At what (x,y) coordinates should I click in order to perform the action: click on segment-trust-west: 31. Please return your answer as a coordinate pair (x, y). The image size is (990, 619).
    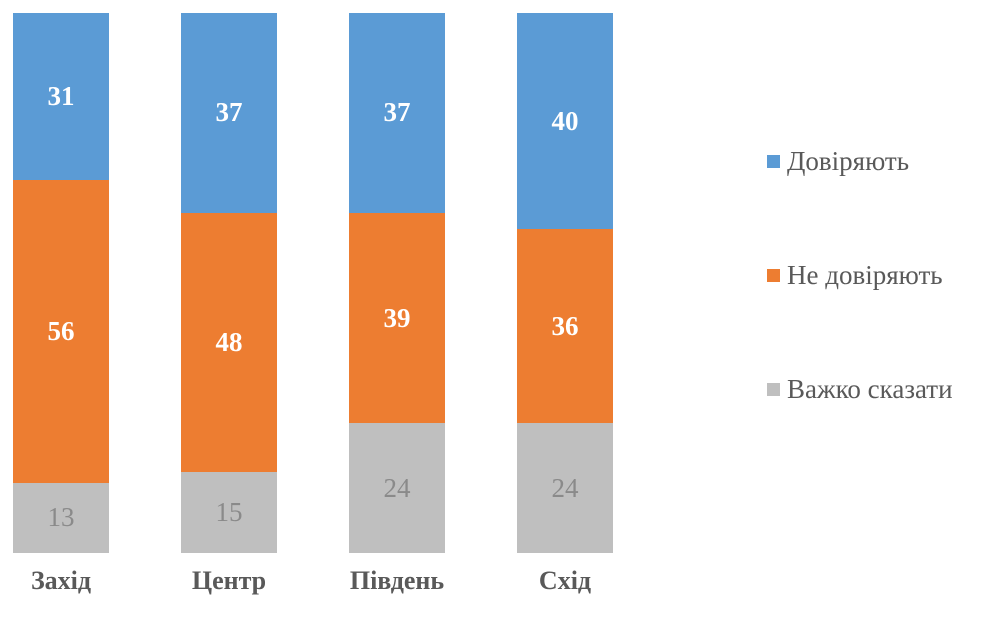
    Looking at the image, I should click on (61, 97).